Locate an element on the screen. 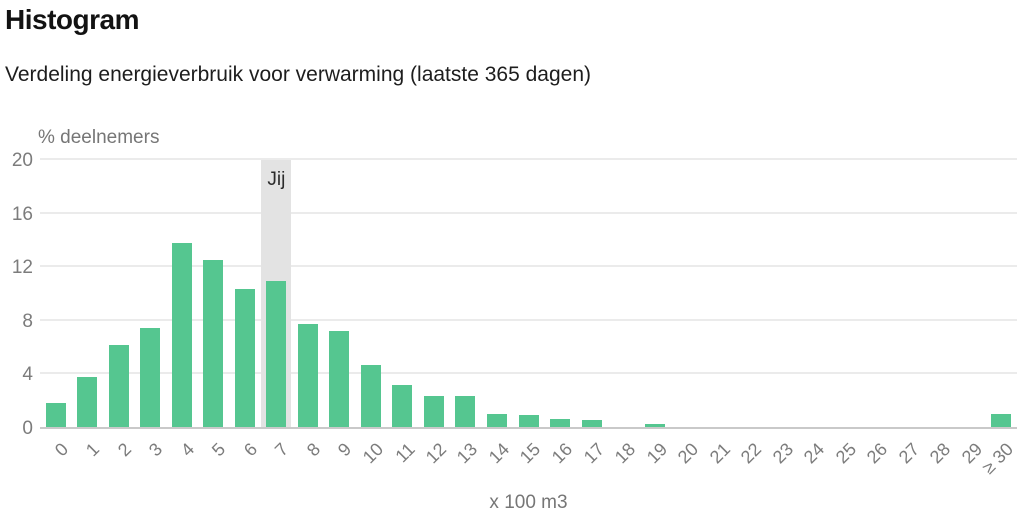 This screenshot has height=530, width=1024. y-tick-label-20: 20 is located at coordinates (22, 160).